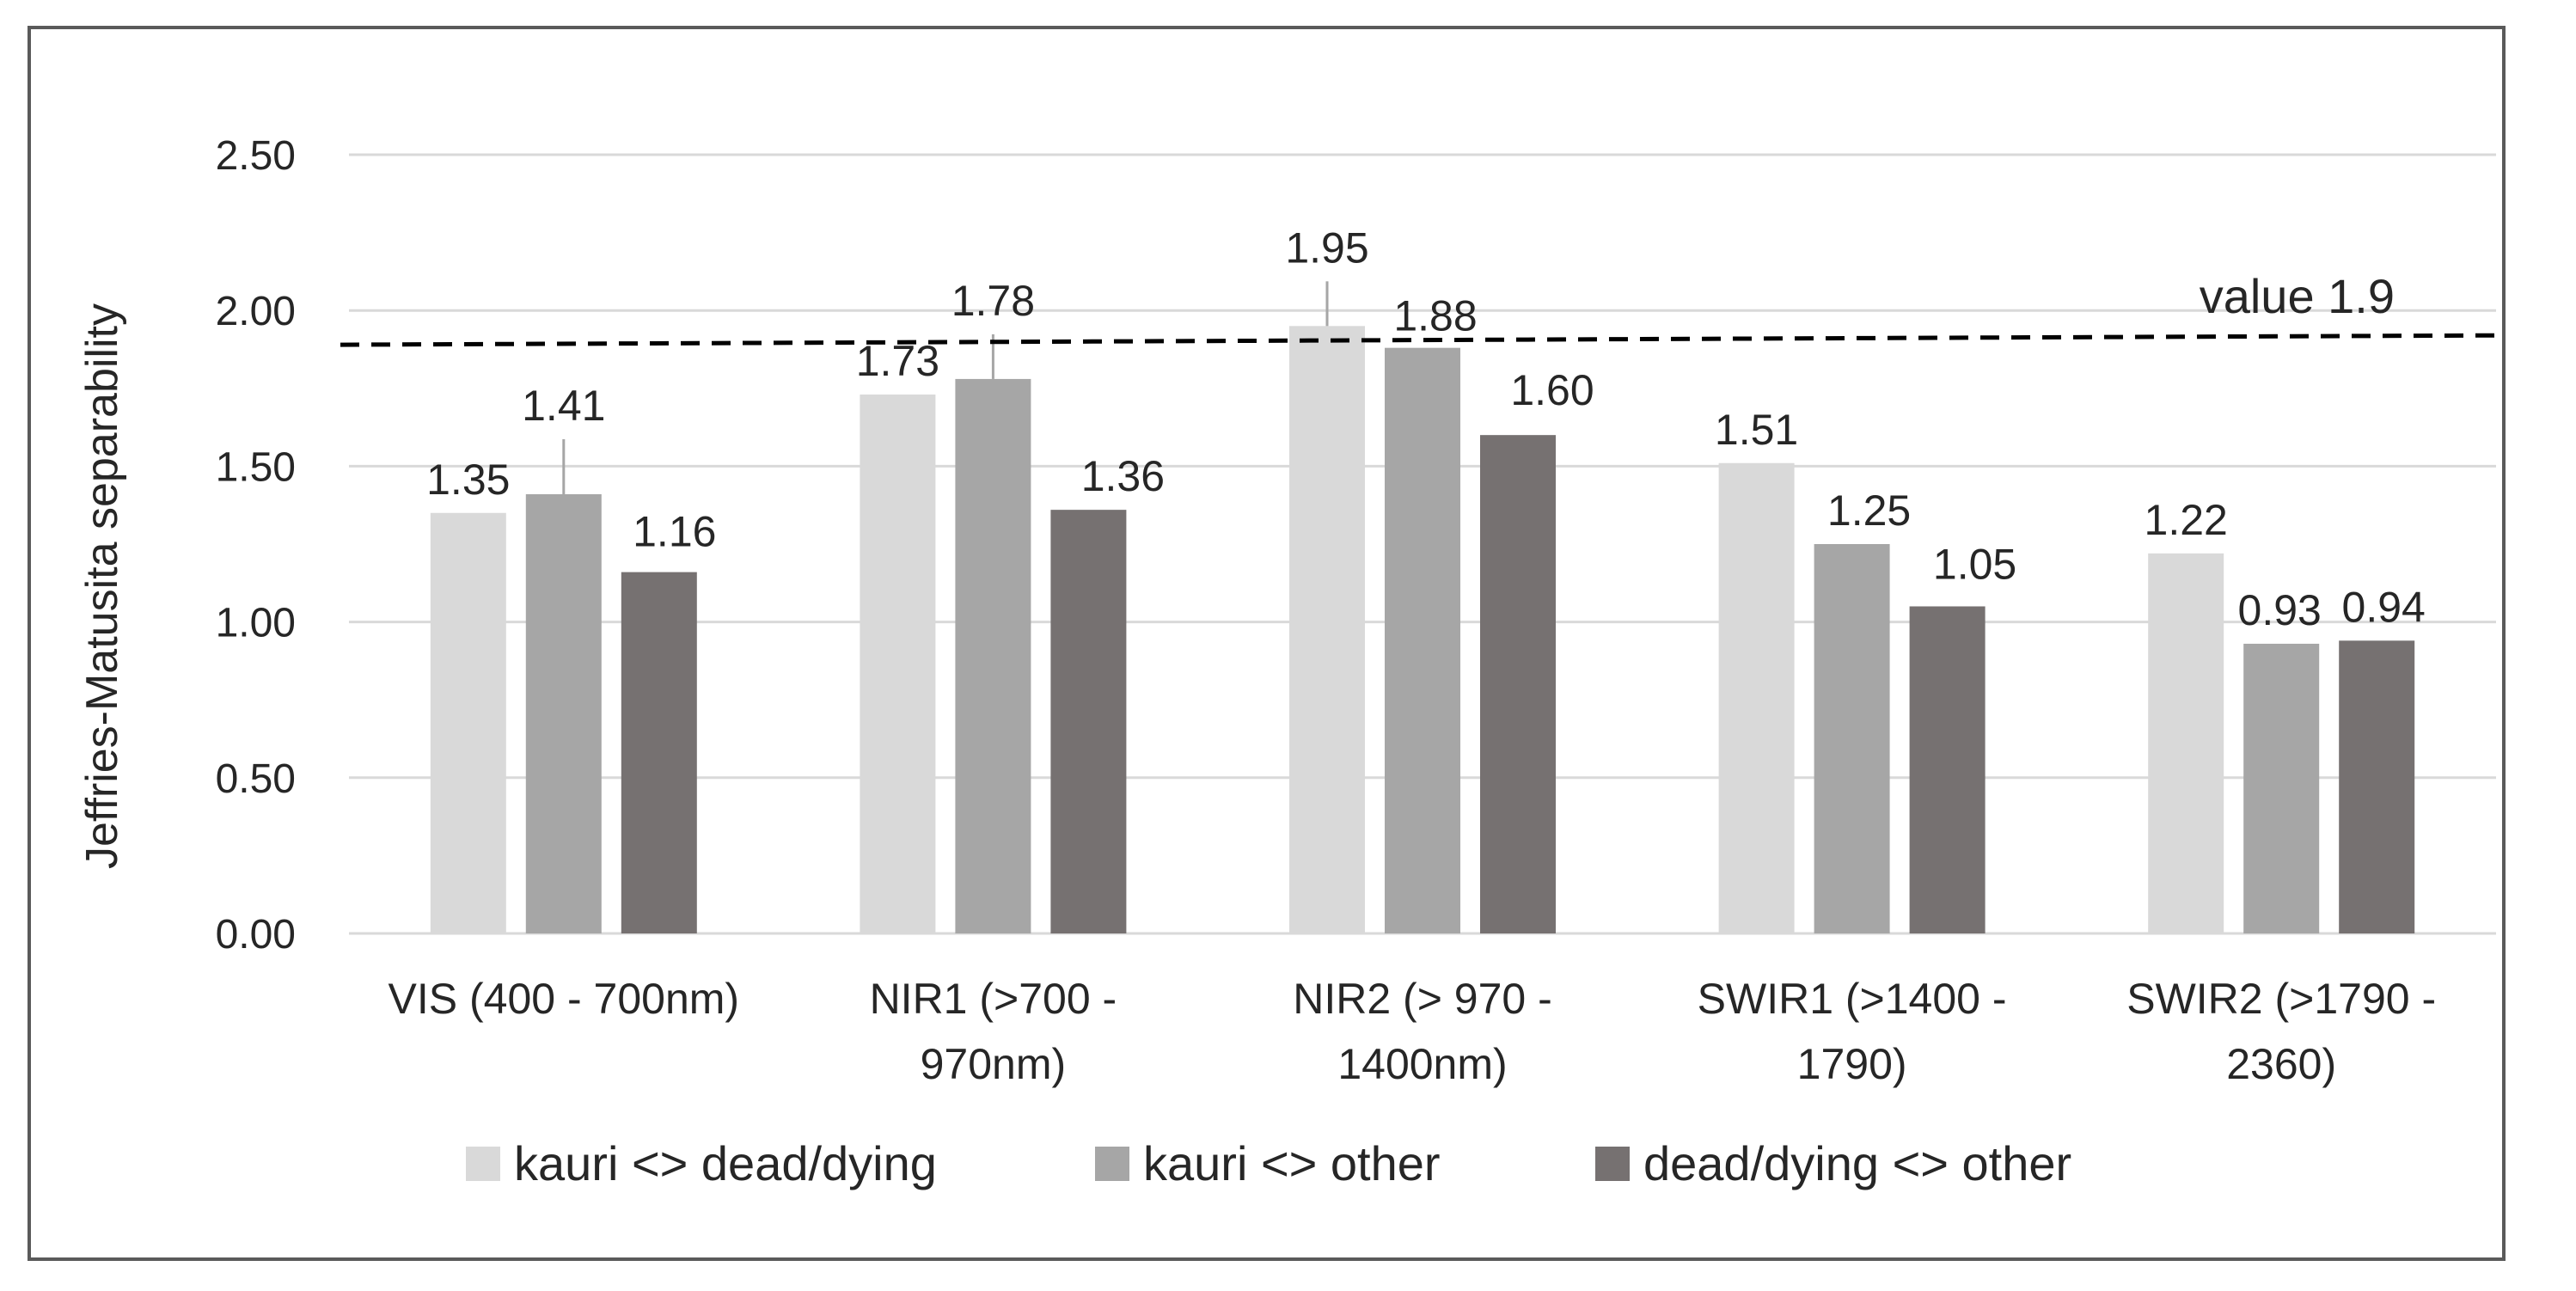  I want to click on y-tick-label: 0.00, so click(256, 935).